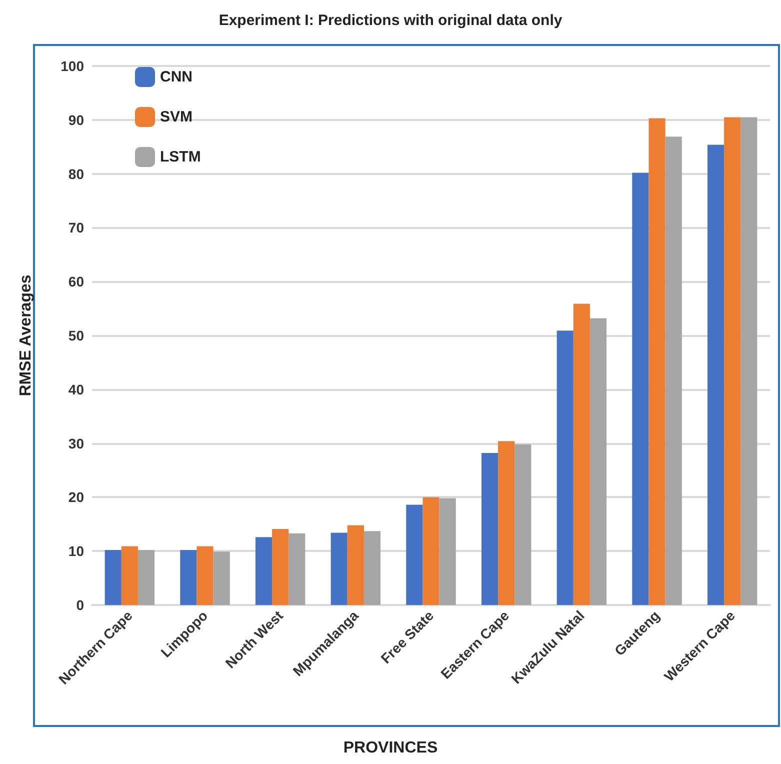  I want to click on legend-label: LSTM, so click(180, 157).